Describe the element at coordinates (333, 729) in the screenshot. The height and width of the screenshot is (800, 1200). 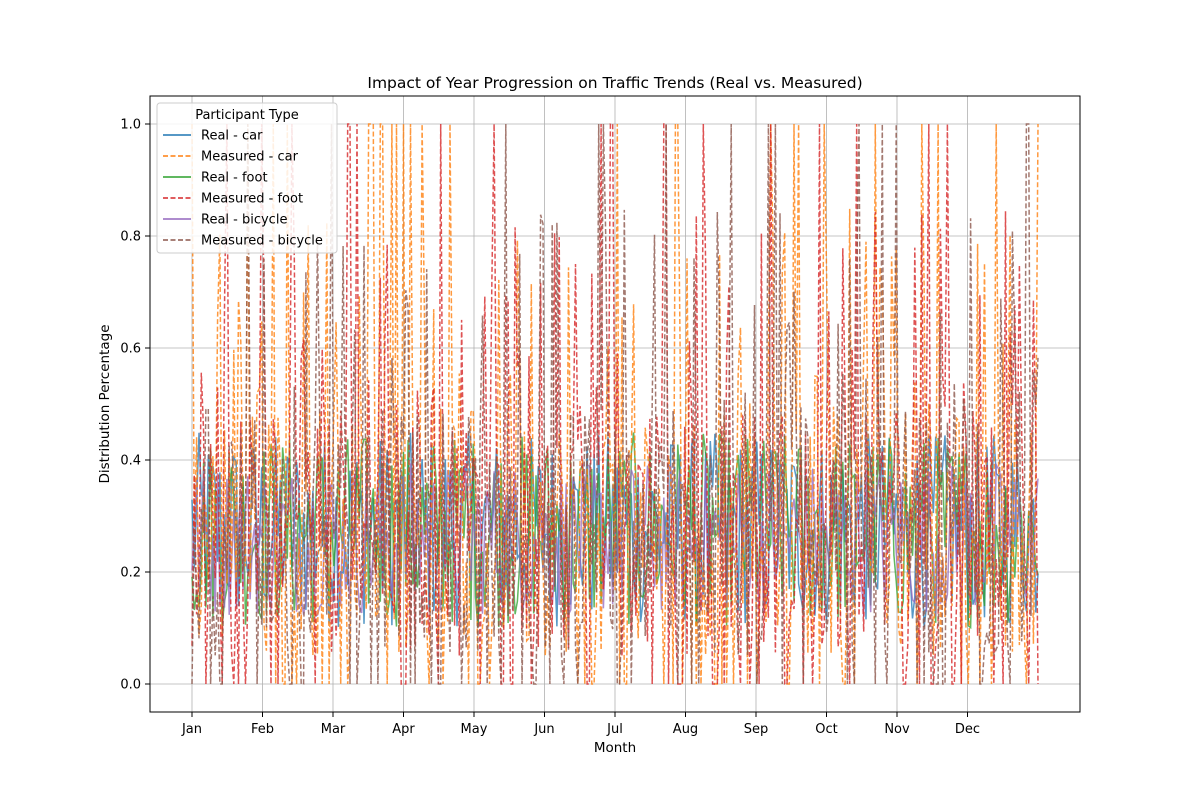
I see `x-tick-label: Mar` at that location.